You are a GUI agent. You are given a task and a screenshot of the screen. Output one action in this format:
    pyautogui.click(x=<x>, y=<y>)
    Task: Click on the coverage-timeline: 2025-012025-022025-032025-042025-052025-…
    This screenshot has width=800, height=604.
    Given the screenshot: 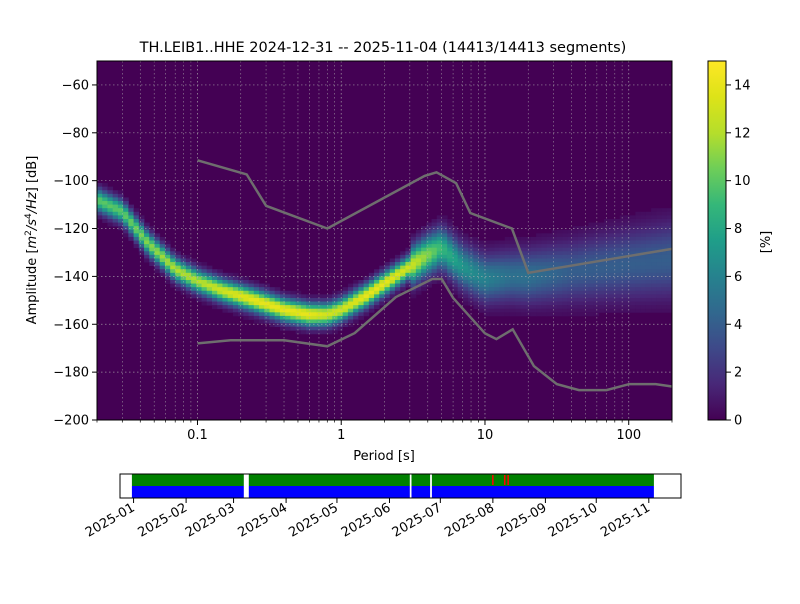 What is the action you would take?
    pyautogui.click(x=382, y=507)
    